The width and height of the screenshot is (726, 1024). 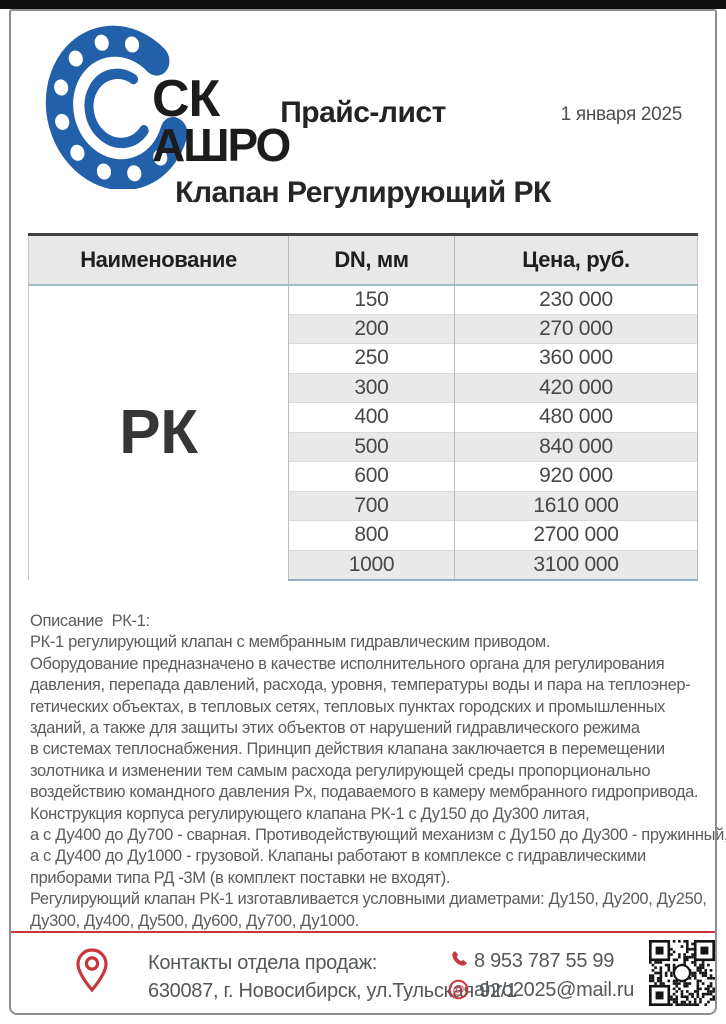 I want to click on table-row: 700 1610 000, so click(x=363, y=505).